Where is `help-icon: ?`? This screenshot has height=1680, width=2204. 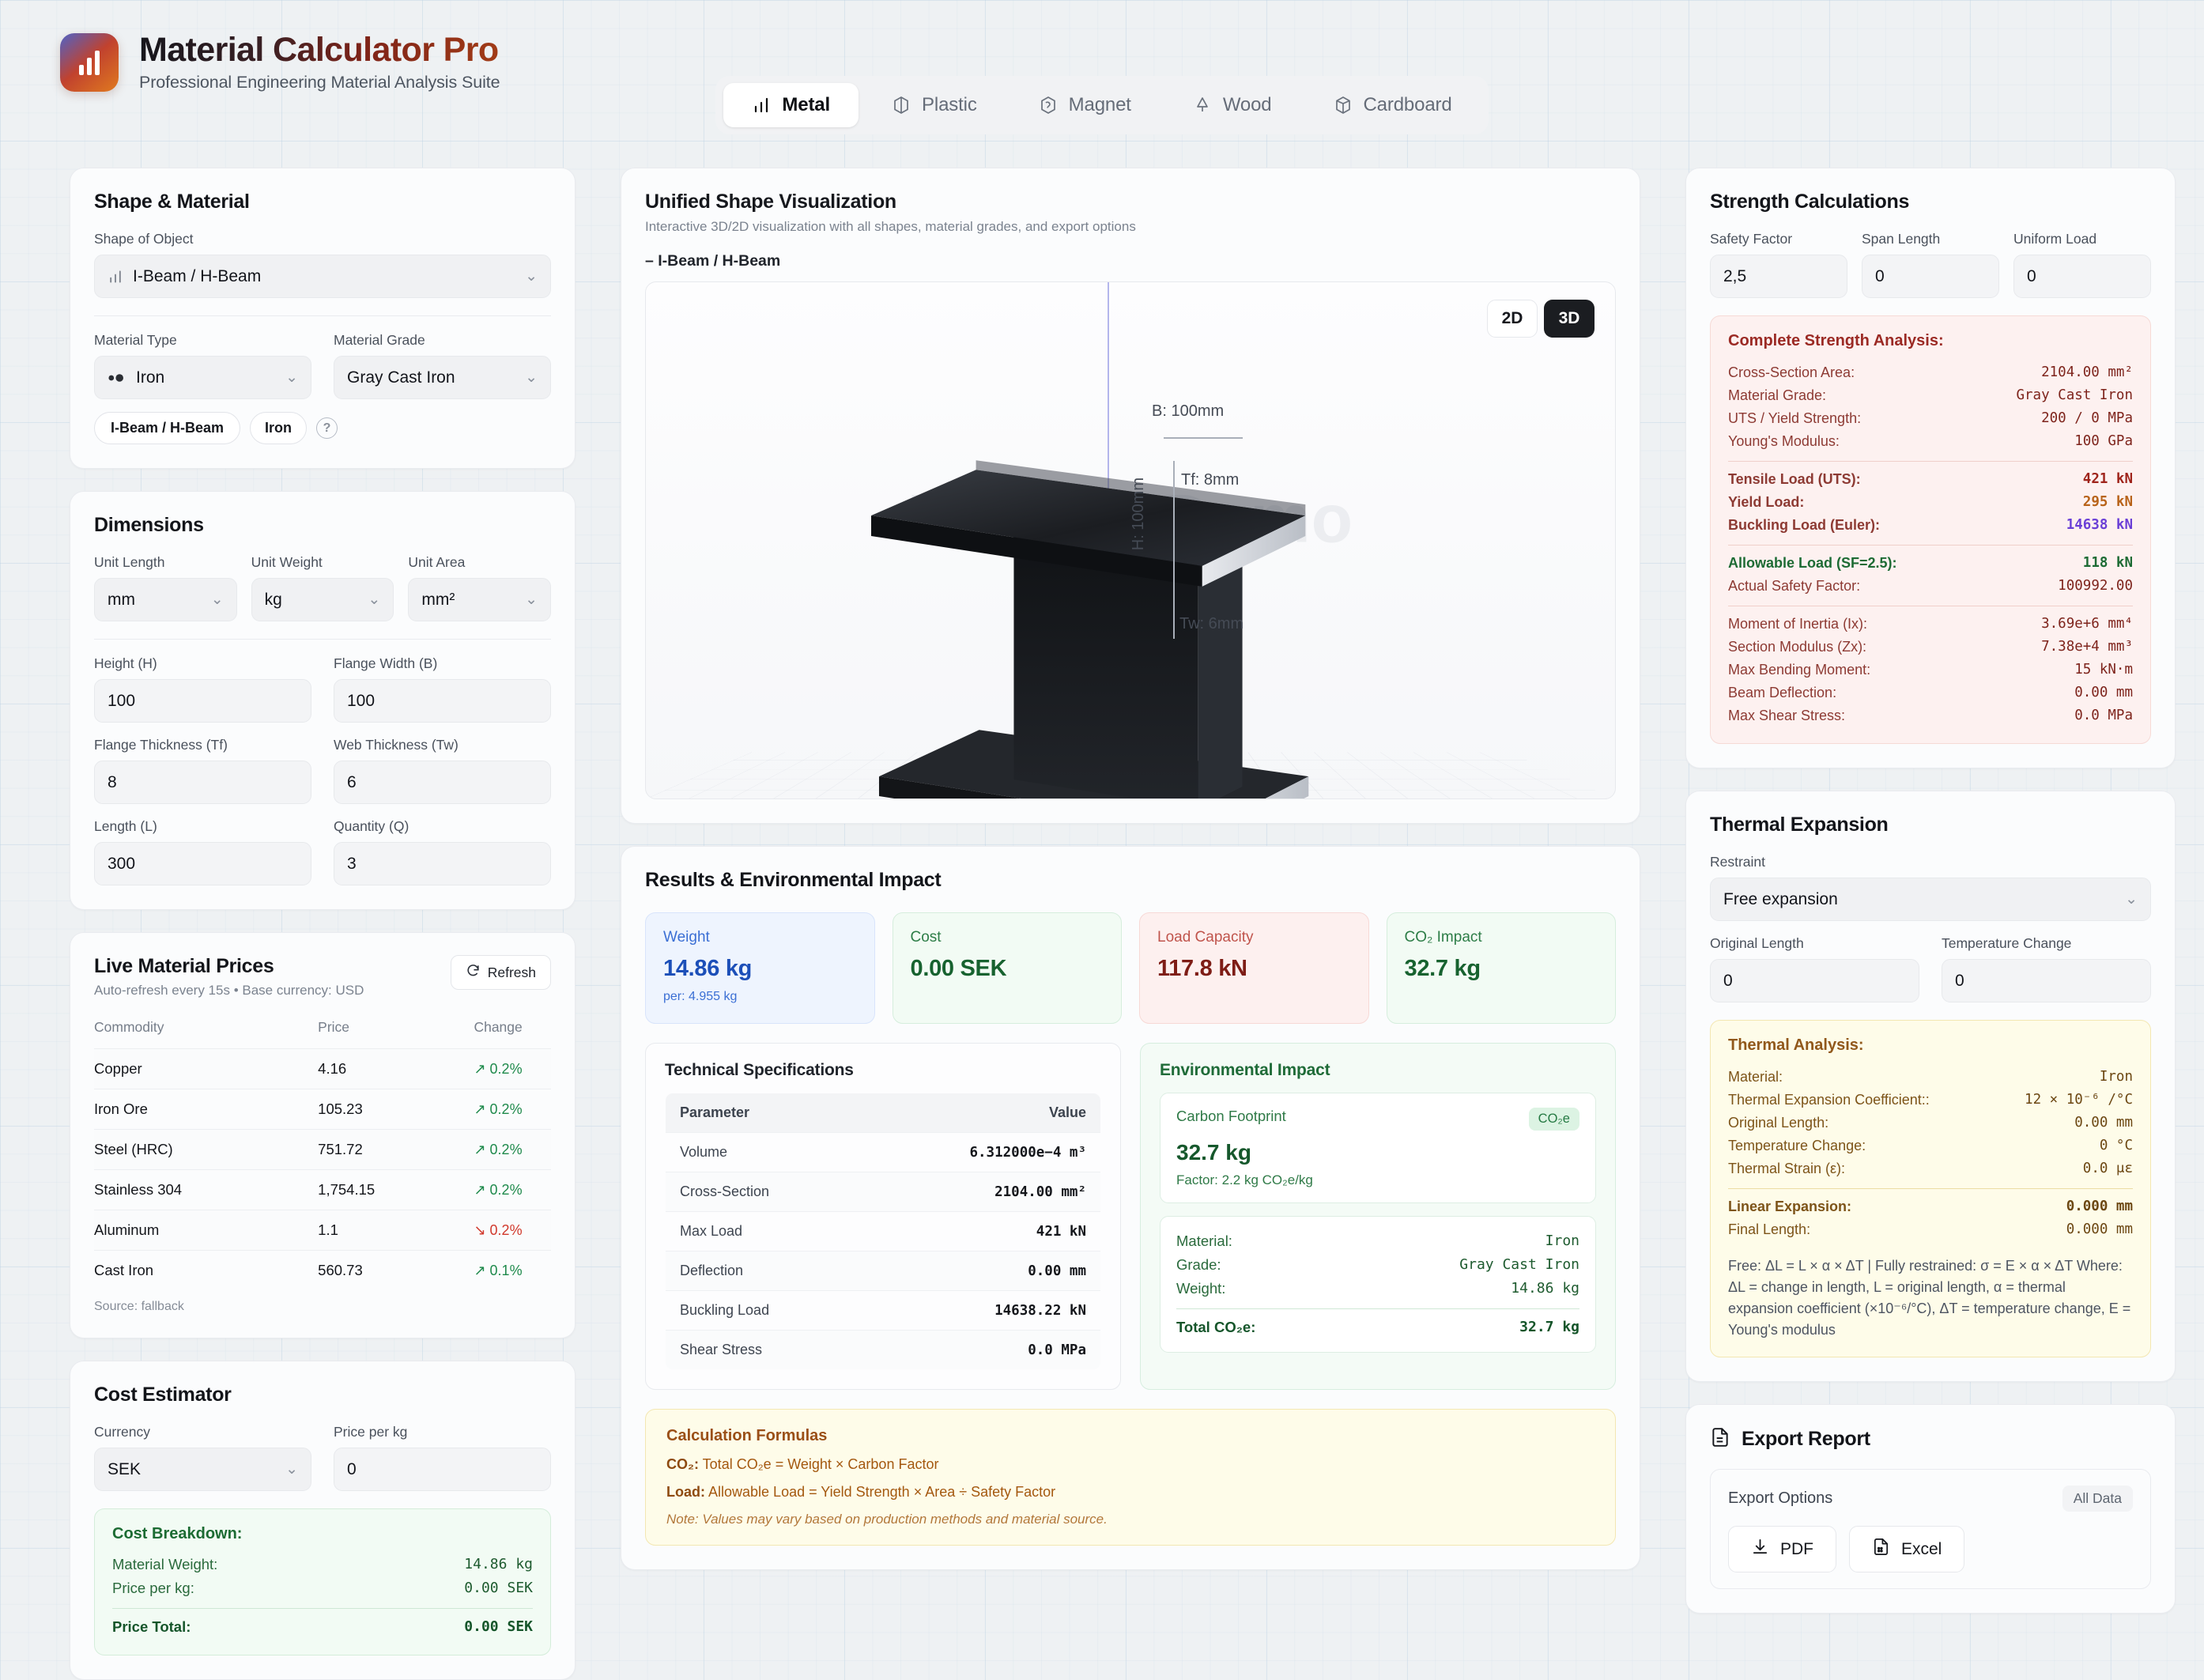
help-icon: ? is located at coordinates (327, 428).